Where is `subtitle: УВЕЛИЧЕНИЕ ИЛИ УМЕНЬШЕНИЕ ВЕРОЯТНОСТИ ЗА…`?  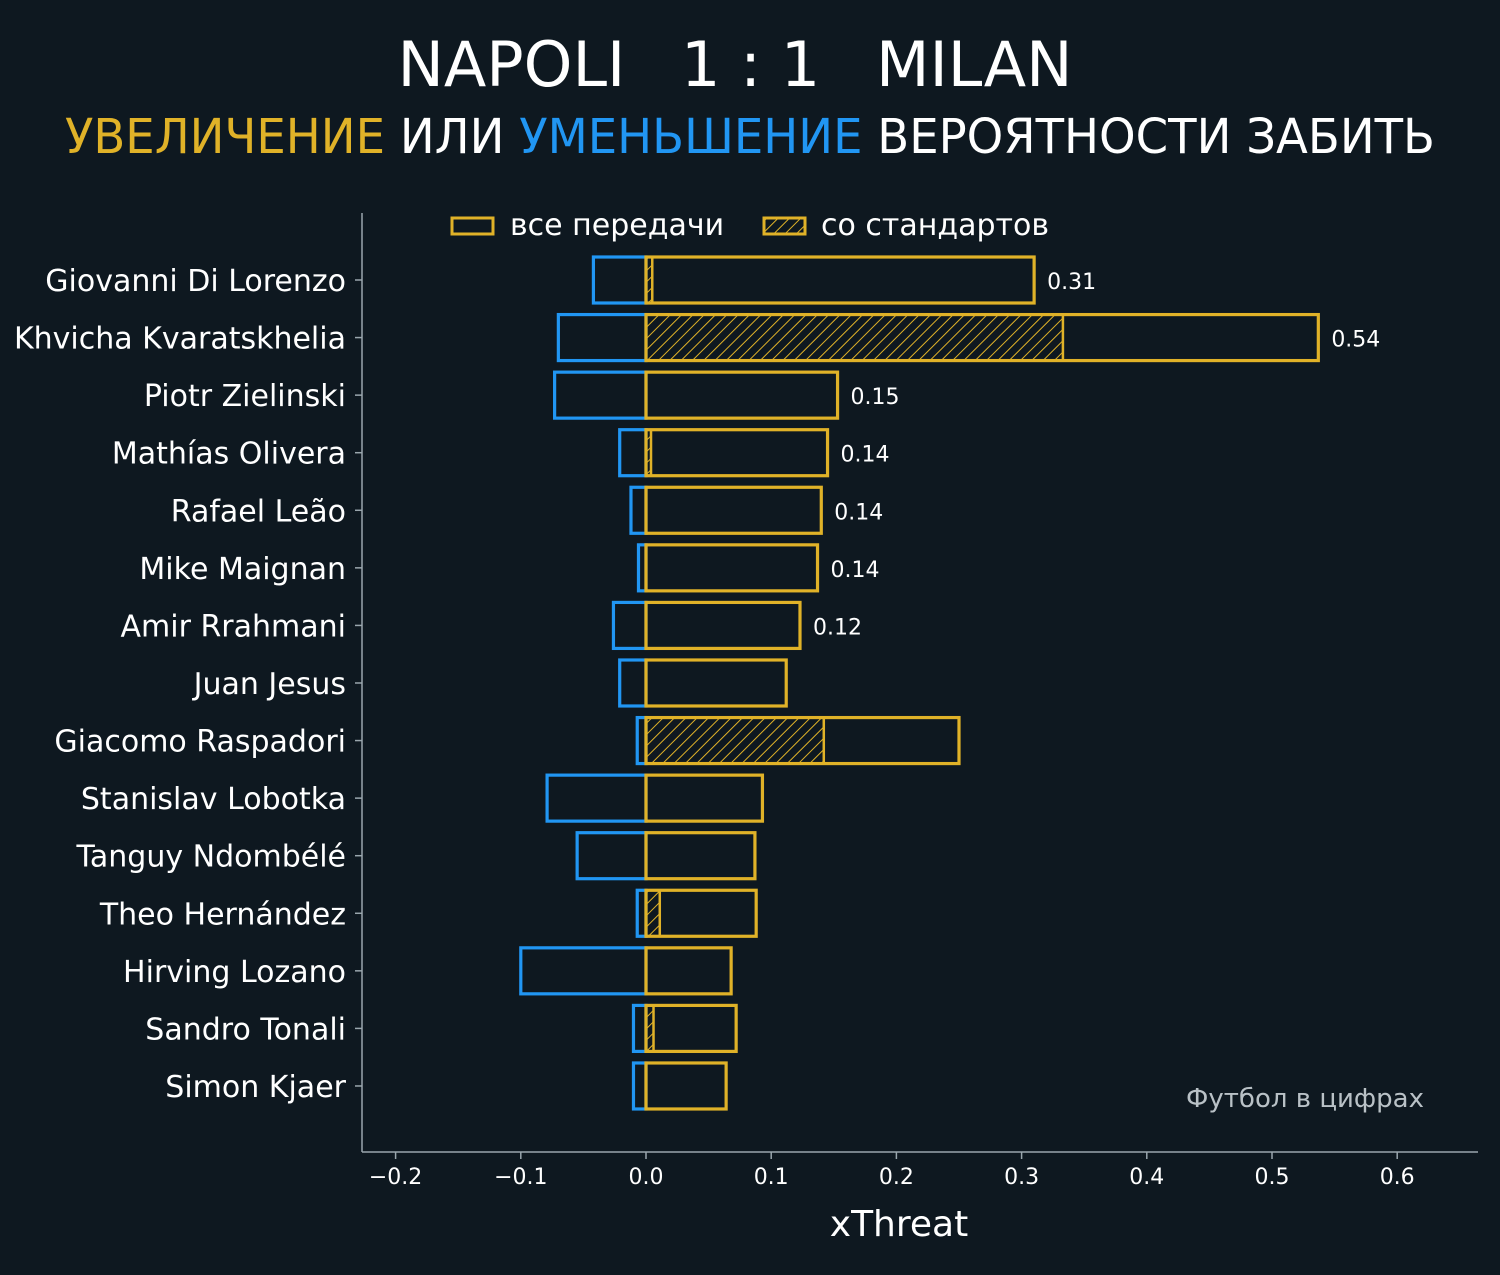
subtitle: УВЕЛИЧЕНИЕ ИЛИ УМЕНЬШЕНИЕ ВЕРОЯТНОСТИ ЗА… is located at coordinates (750, 137).